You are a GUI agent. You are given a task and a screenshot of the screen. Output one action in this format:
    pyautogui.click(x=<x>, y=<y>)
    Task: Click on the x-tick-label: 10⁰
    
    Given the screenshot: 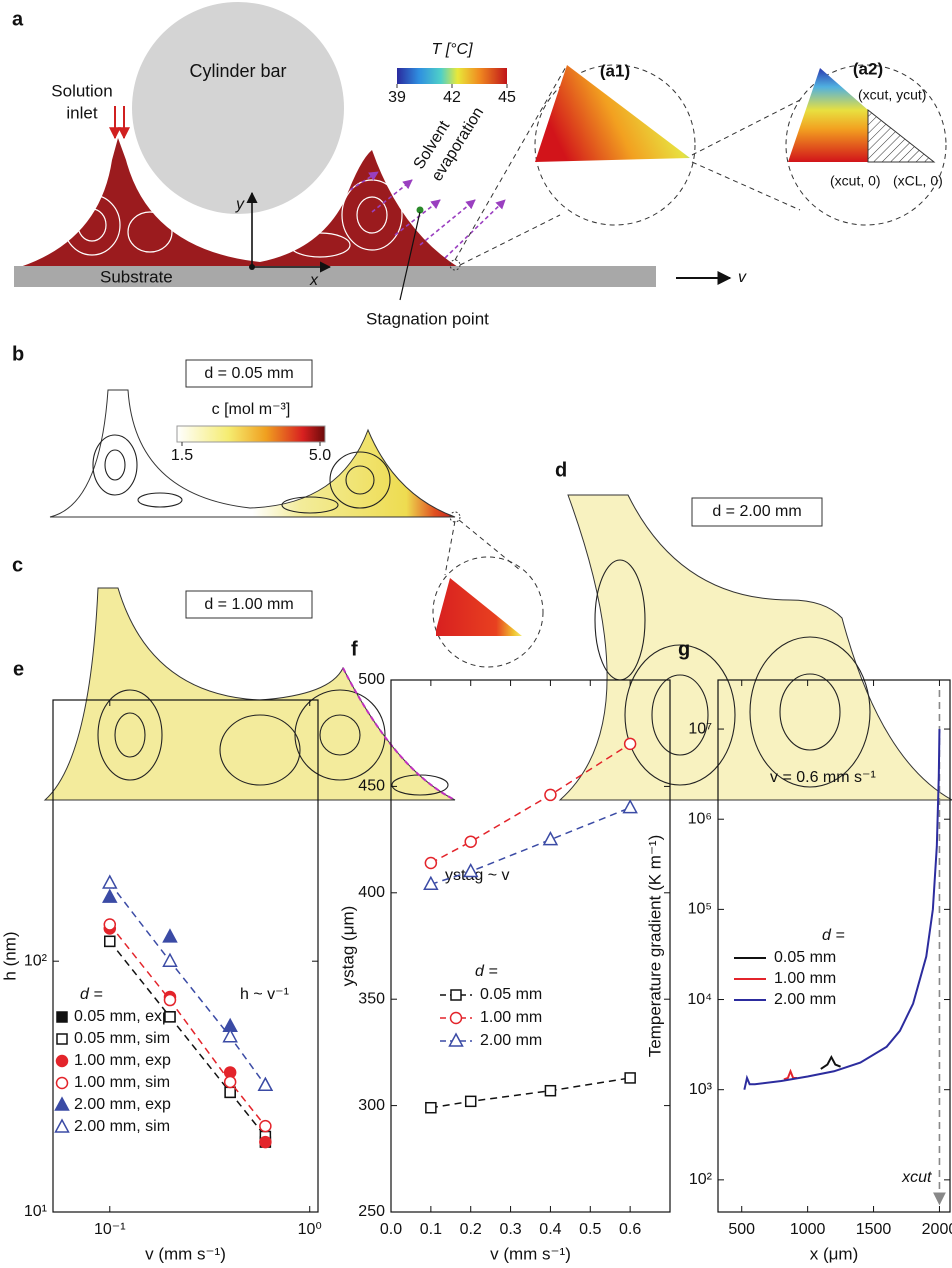 What is the action you would take?
    pyautogui.click(x=310, y=1229)
    